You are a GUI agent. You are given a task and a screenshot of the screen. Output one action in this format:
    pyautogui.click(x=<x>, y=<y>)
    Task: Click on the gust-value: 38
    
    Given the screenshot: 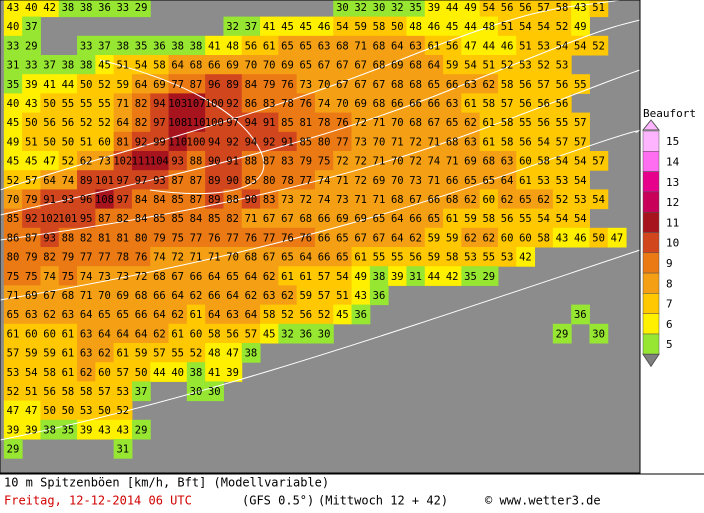 What is the action you would take?
    pyautogui.click(x=196, y=373)
    